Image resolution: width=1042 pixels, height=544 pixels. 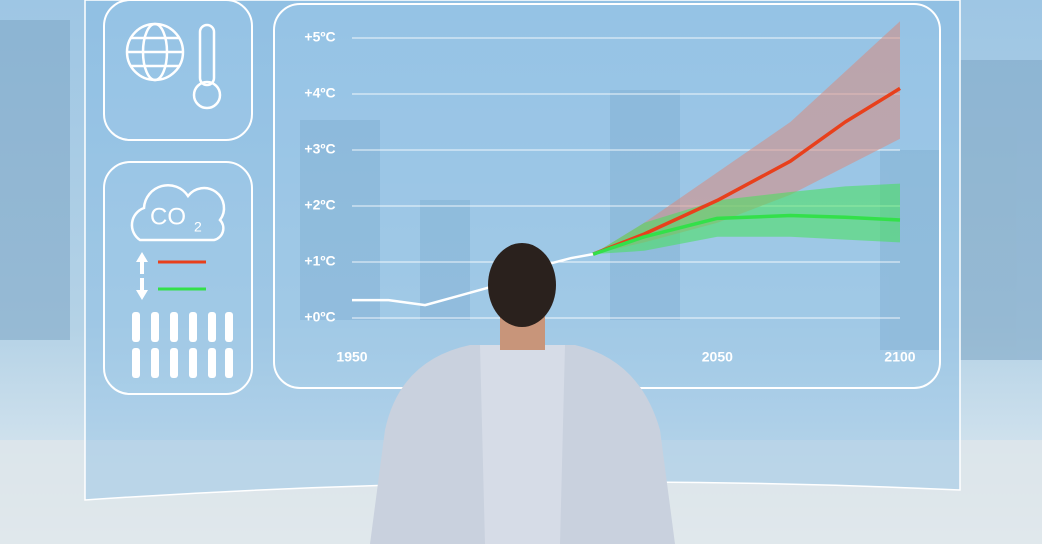 What do you see at coordinates (198, 227) in the screenshot?
I see `co2-subscript: 2` at bounding box center [198, 227].